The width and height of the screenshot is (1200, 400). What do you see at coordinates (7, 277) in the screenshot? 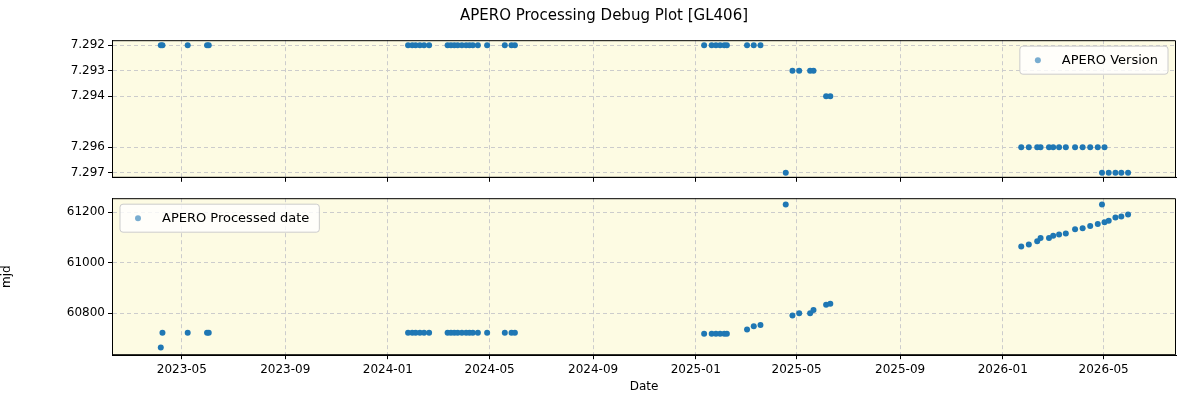
I see `y-axis-title: mjd` at bounding box center [7, 277].